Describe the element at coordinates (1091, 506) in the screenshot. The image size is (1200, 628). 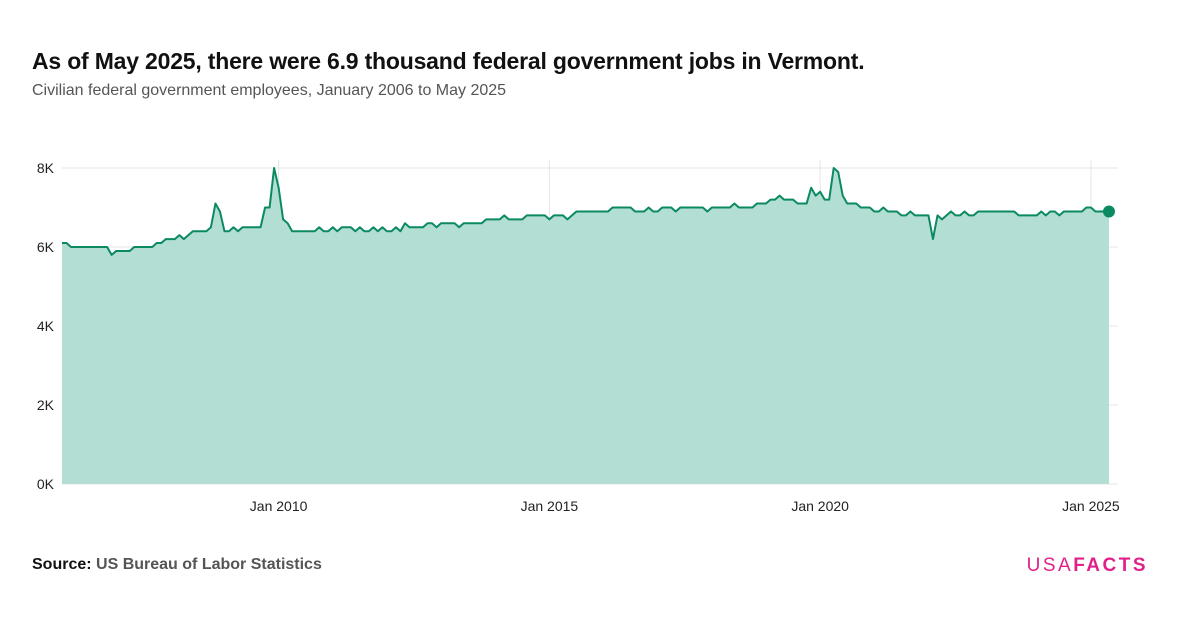
I see `x-tick-label: Jan 2025` at that location.